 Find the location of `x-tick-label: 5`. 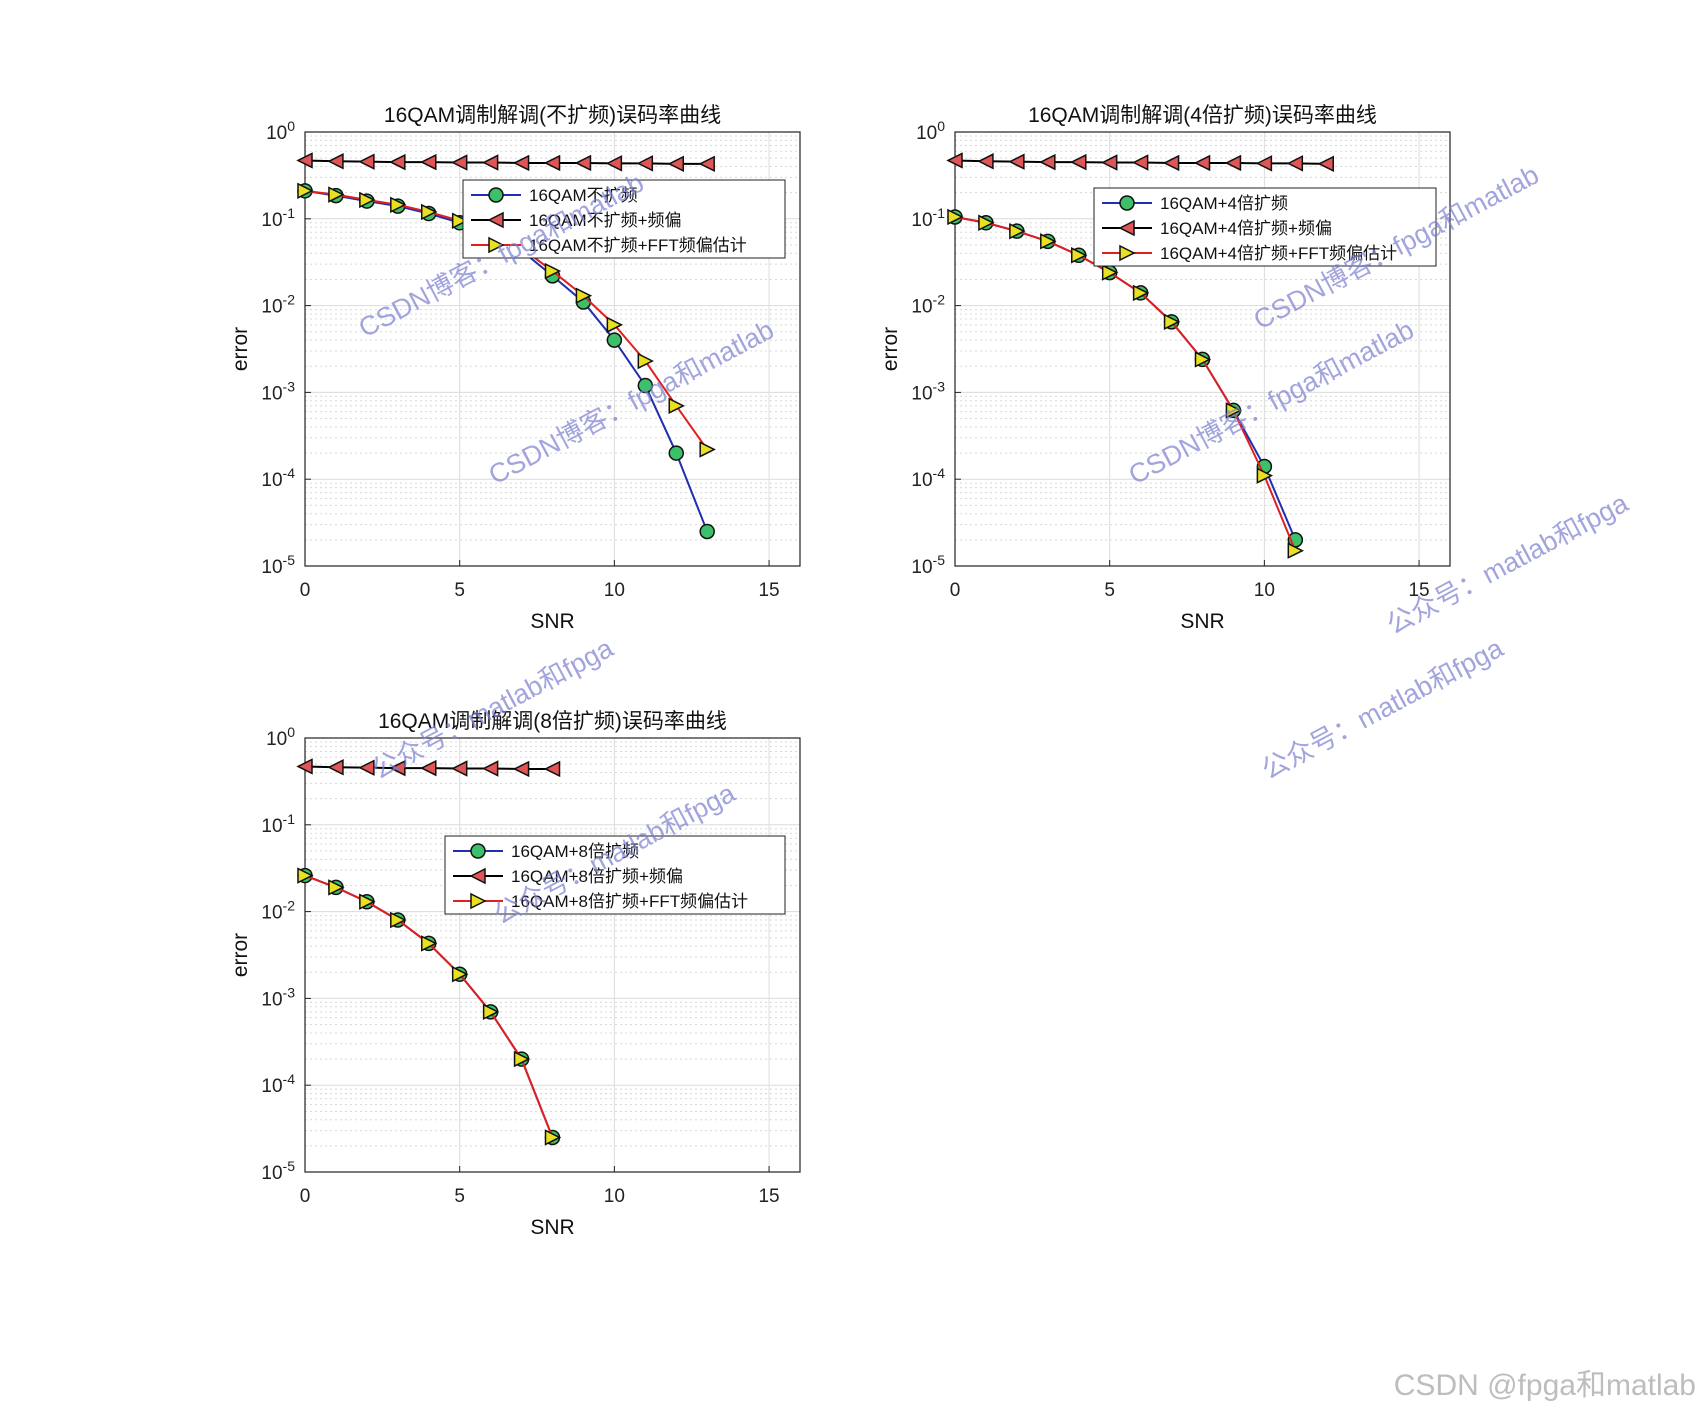

x-tick-label: 5 is located at coordinates (459, 1196).